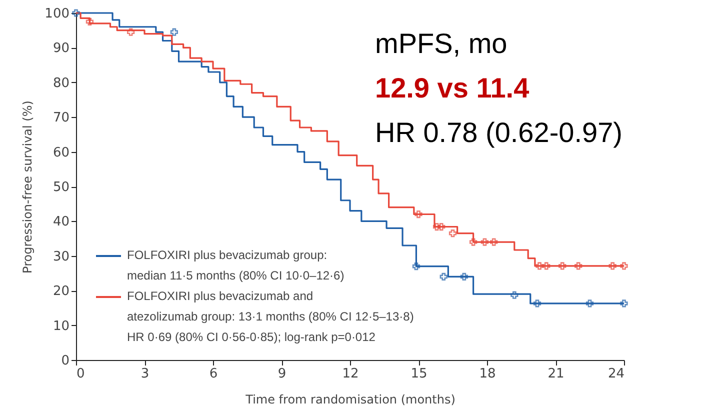 Image resolution: width=704 pixels, height=418 pixels. I want to click on x-tick-label: 18, so click(487, 374).